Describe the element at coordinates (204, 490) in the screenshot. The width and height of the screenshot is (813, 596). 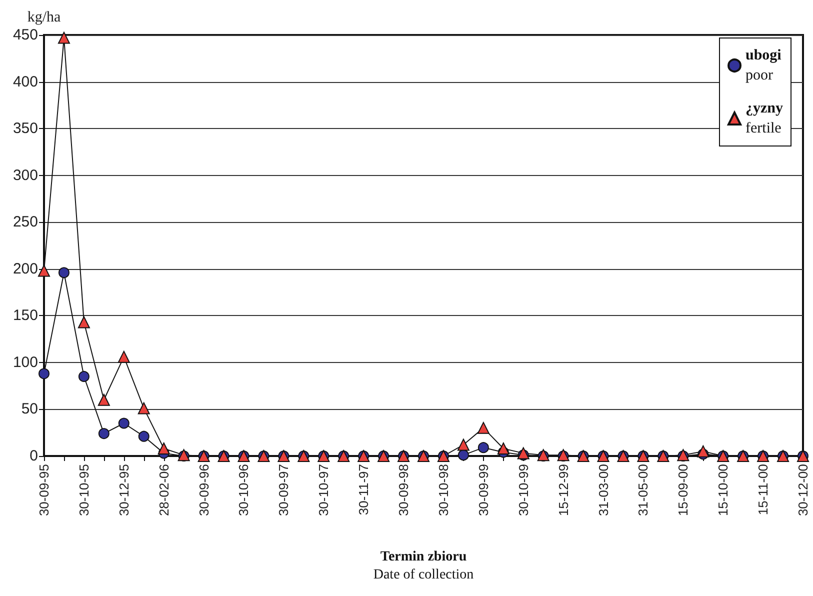
I see `x-tick-label: 30-09-96` at that location.